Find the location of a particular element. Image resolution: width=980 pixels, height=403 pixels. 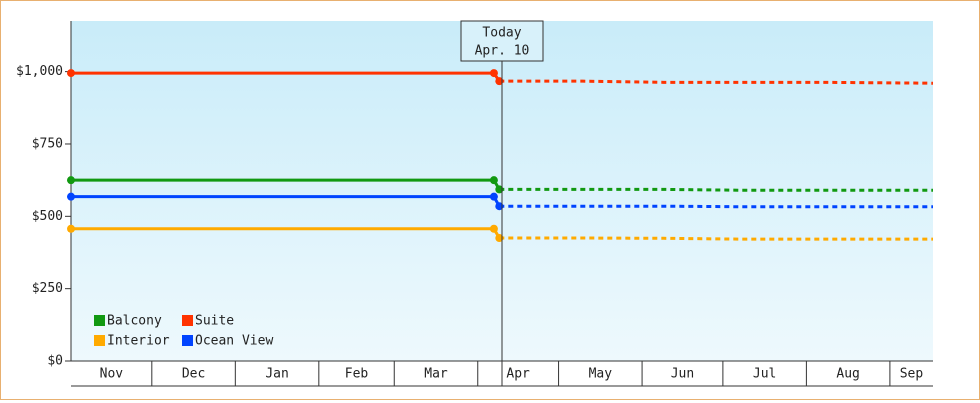

y-tick-label: $500 is located at coordinates (47, 216).